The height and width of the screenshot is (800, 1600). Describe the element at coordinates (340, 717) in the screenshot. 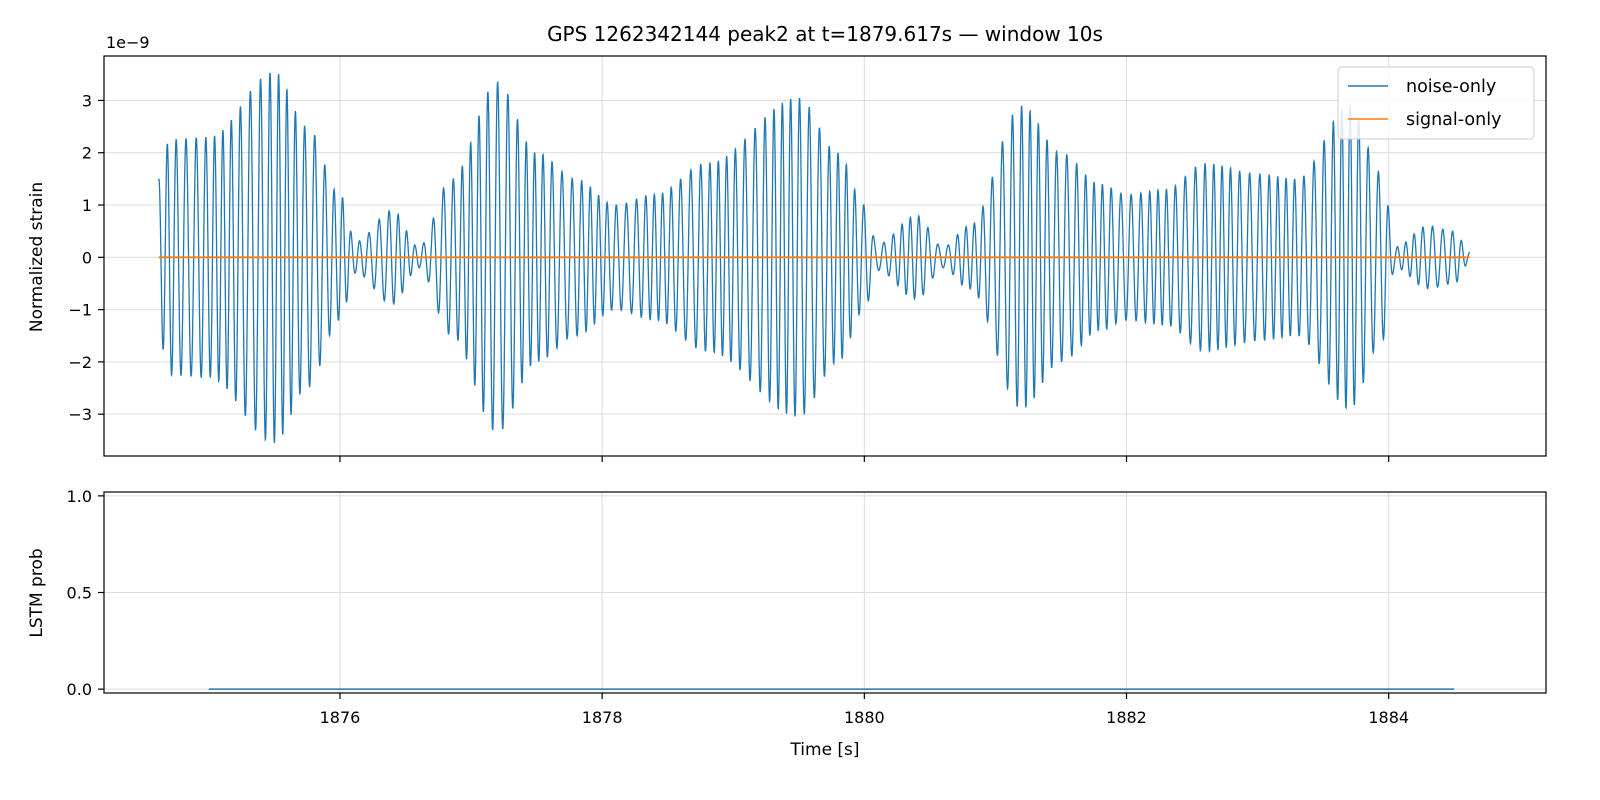

I see `x-tick-label-0: 1876` at that location.